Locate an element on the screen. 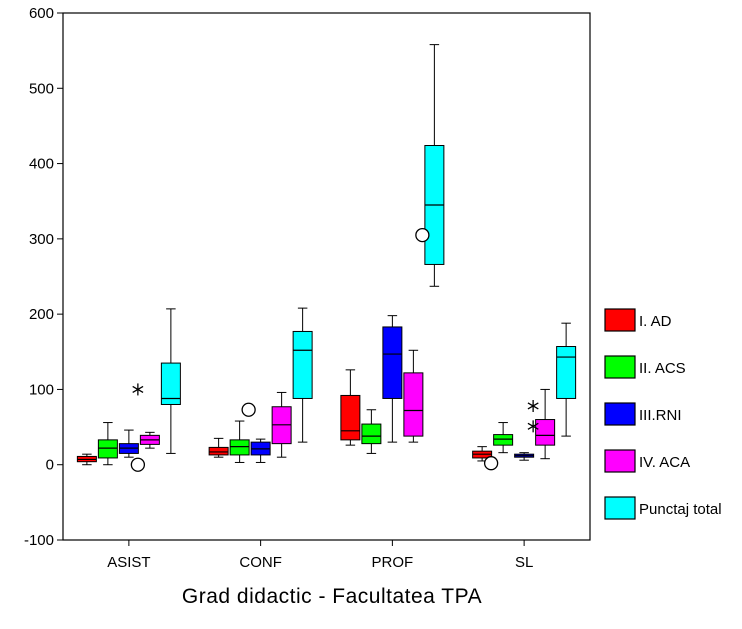 This screenshot has height=629, width=742. x-tick-label: PROF is located at coordinates (393, 562).